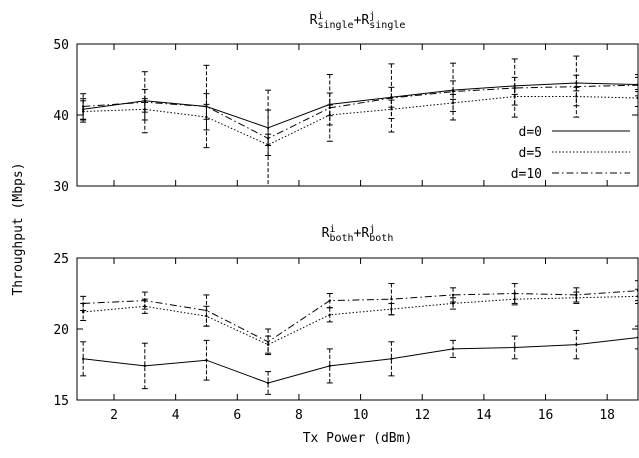 The image size is (639, 458). I want to click on x-tick-label: 6, so click(237, 415).